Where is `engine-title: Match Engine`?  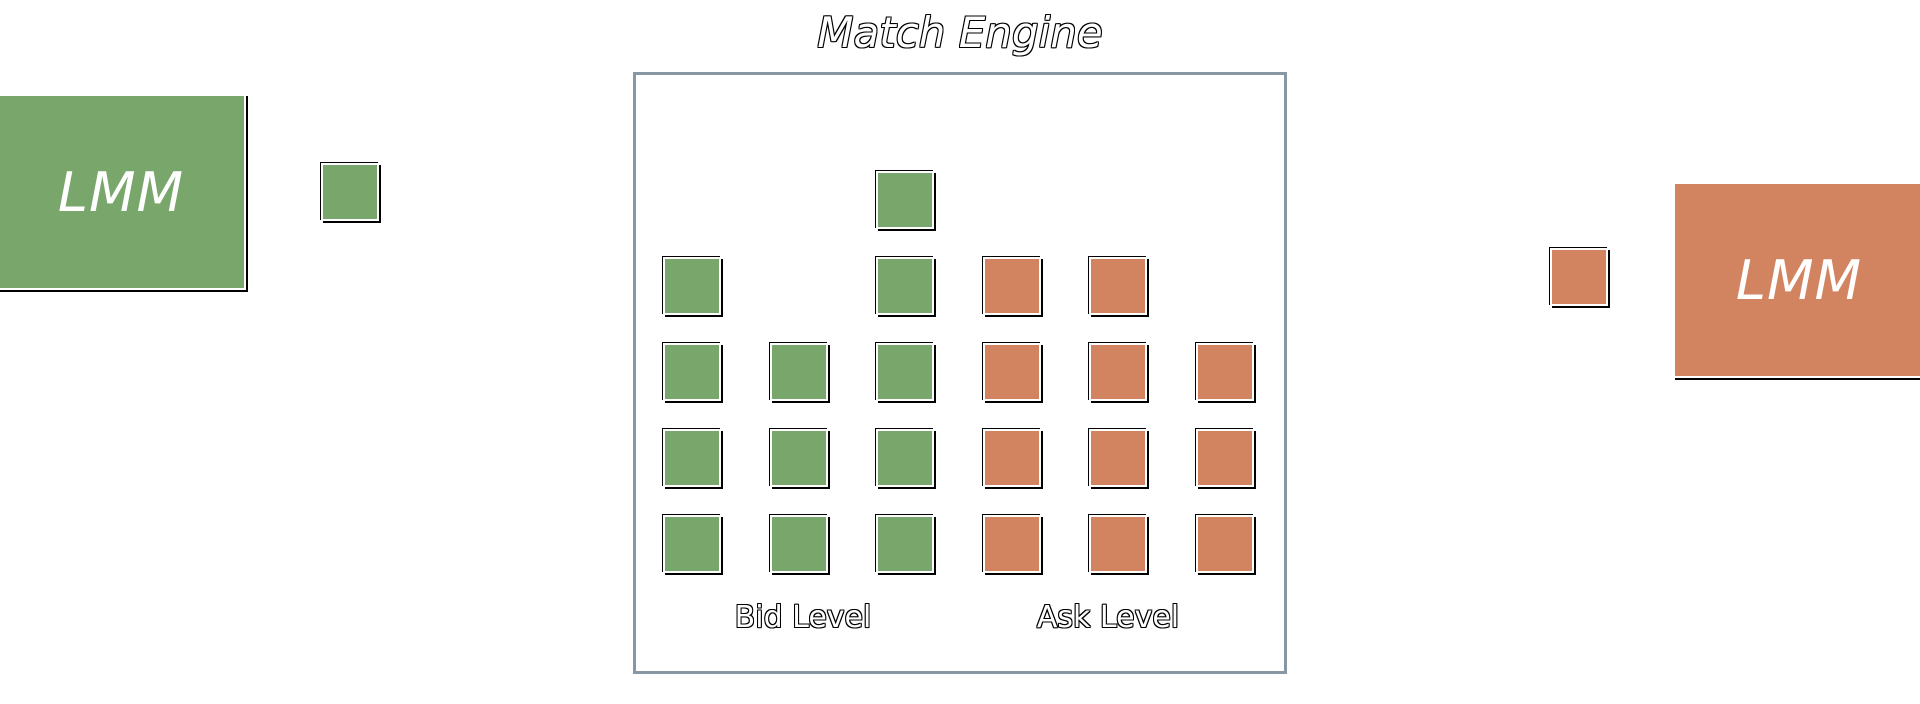 engine-title: Match Engine is located at coordinates (960, 32).